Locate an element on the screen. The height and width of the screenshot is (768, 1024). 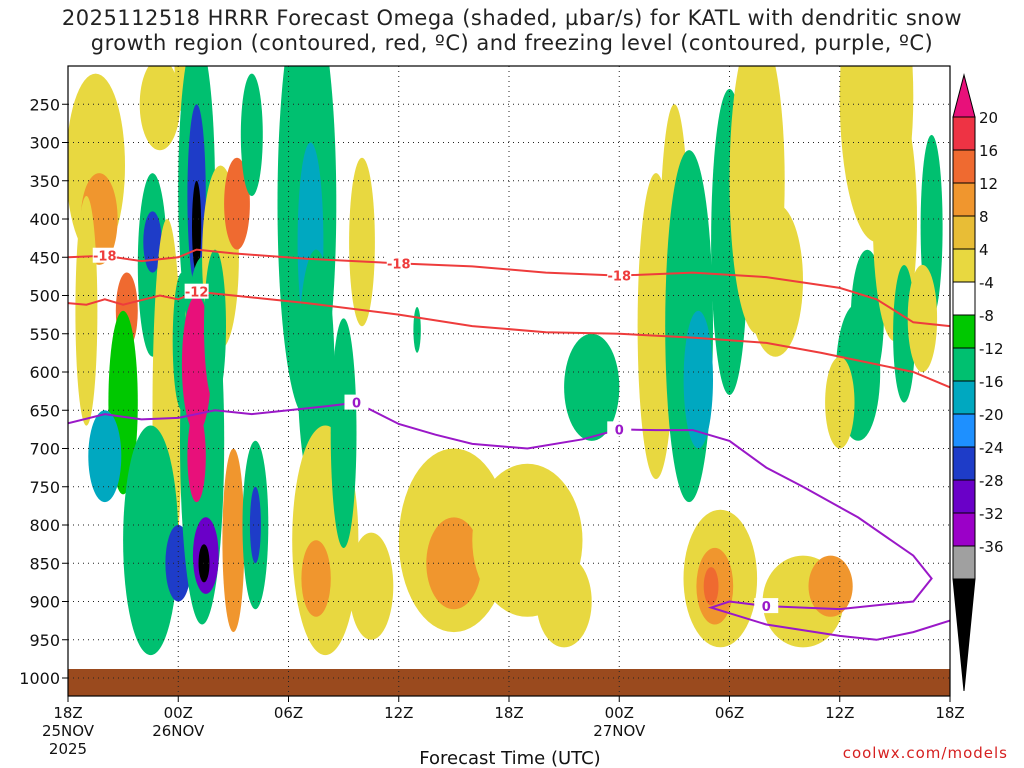
colorbar-label-6: -8 is located at coordinates (986, 316).